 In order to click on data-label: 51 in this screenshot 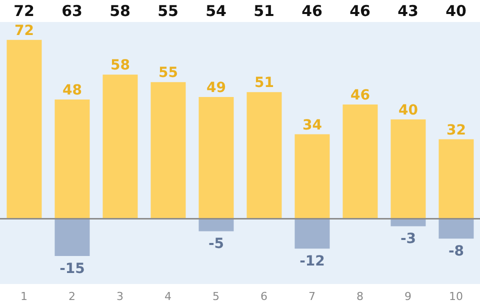, I will do `click(264, 83)`.